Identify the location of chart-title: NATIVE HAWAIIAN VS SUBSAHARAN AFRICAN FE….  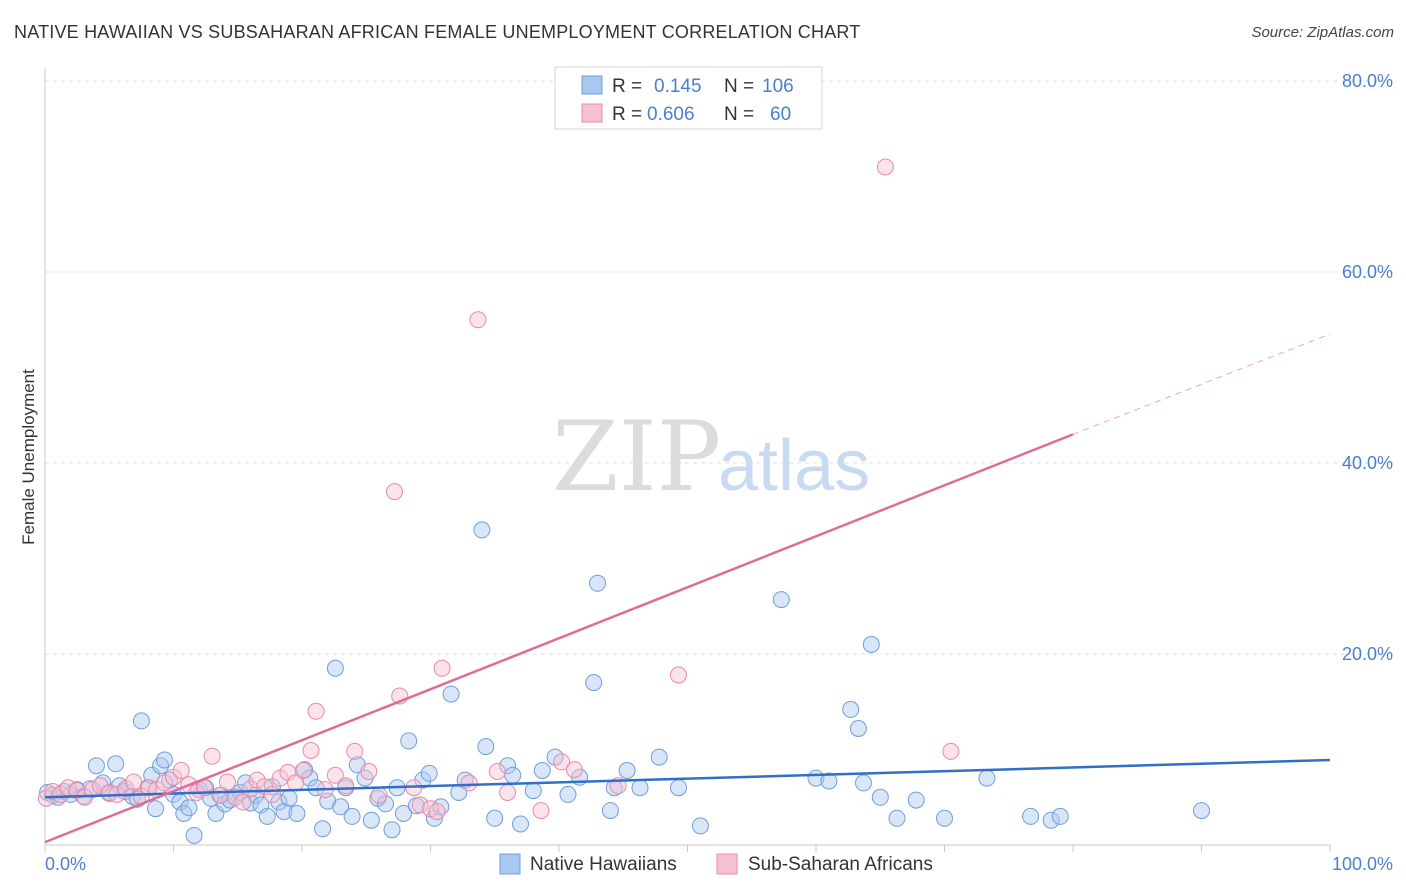
(437, 32).